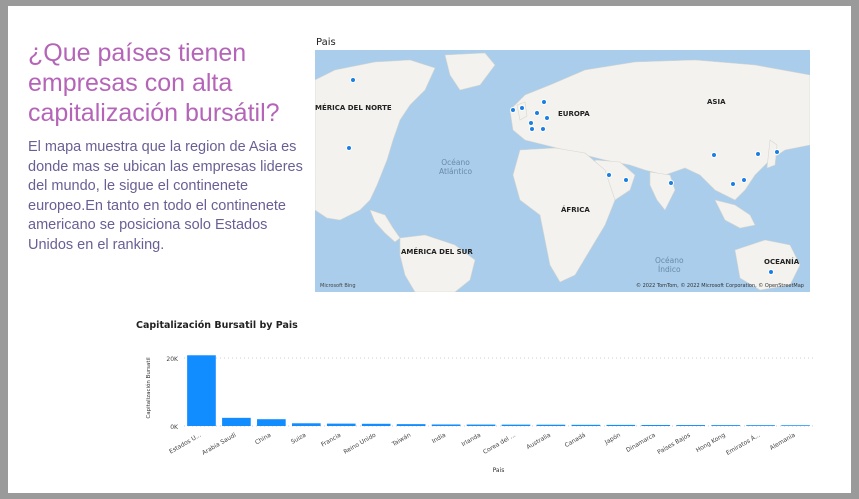  Describe the element at coordinates (711, 443) in the screenshot. I see `x-tick-label: Hong Kong` at that location.